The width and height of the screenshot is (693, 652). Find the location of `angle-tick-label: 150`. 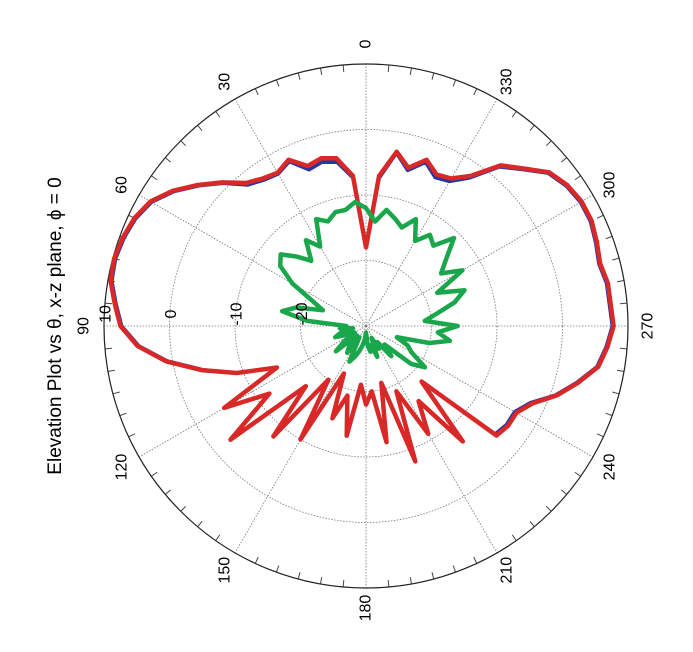

angle-tick-label: 150 is located at coordinates (225, 570).